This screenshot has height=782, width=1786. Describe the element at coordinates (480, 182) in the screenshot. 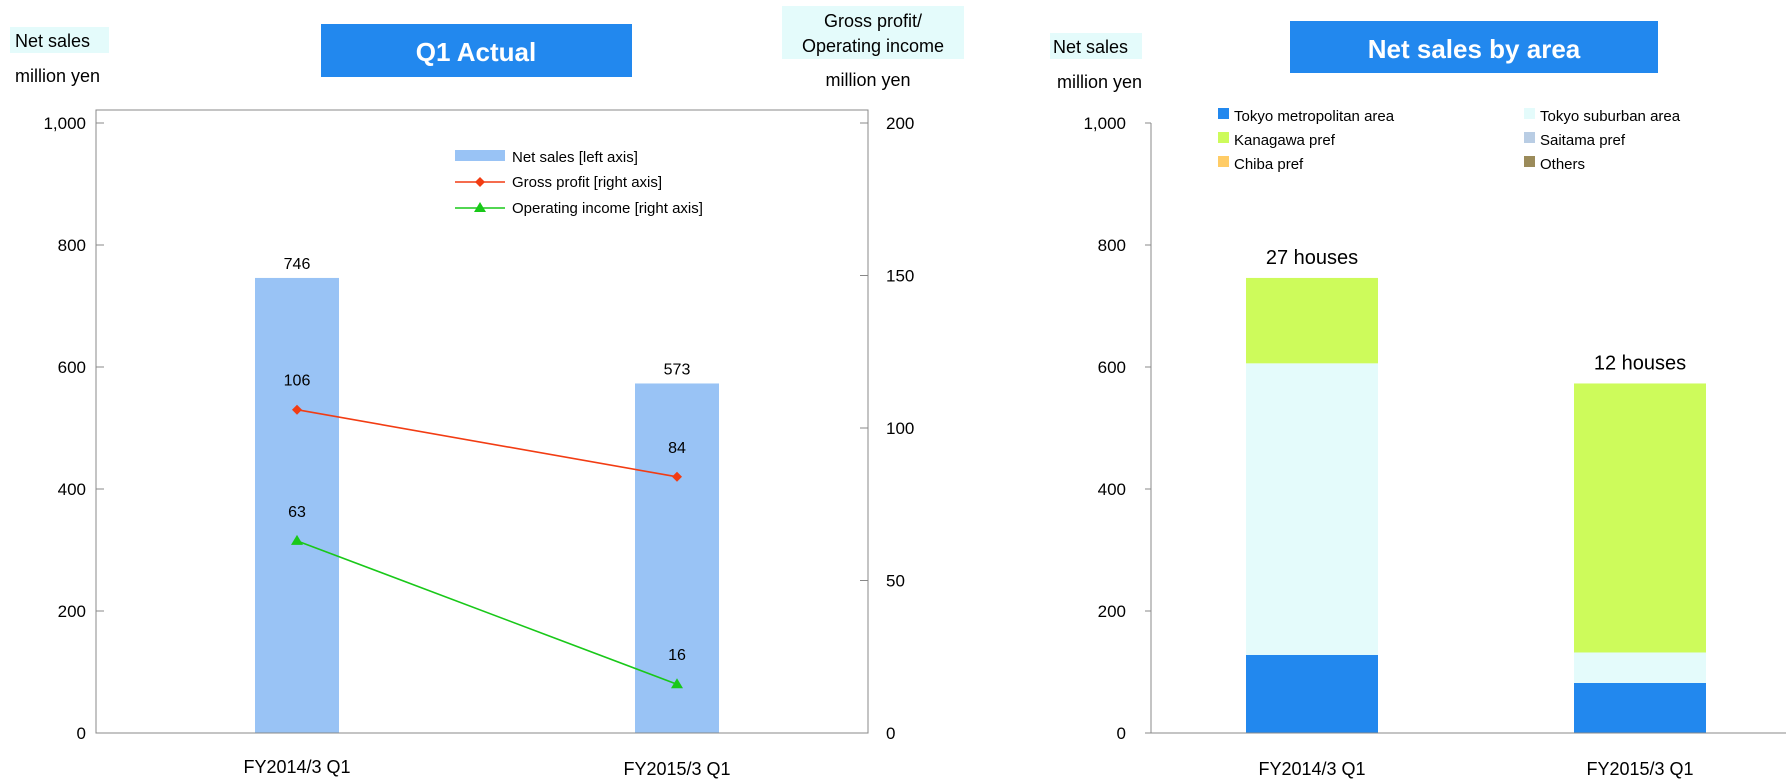

I see `legend-marker-gross-profit` at that location.